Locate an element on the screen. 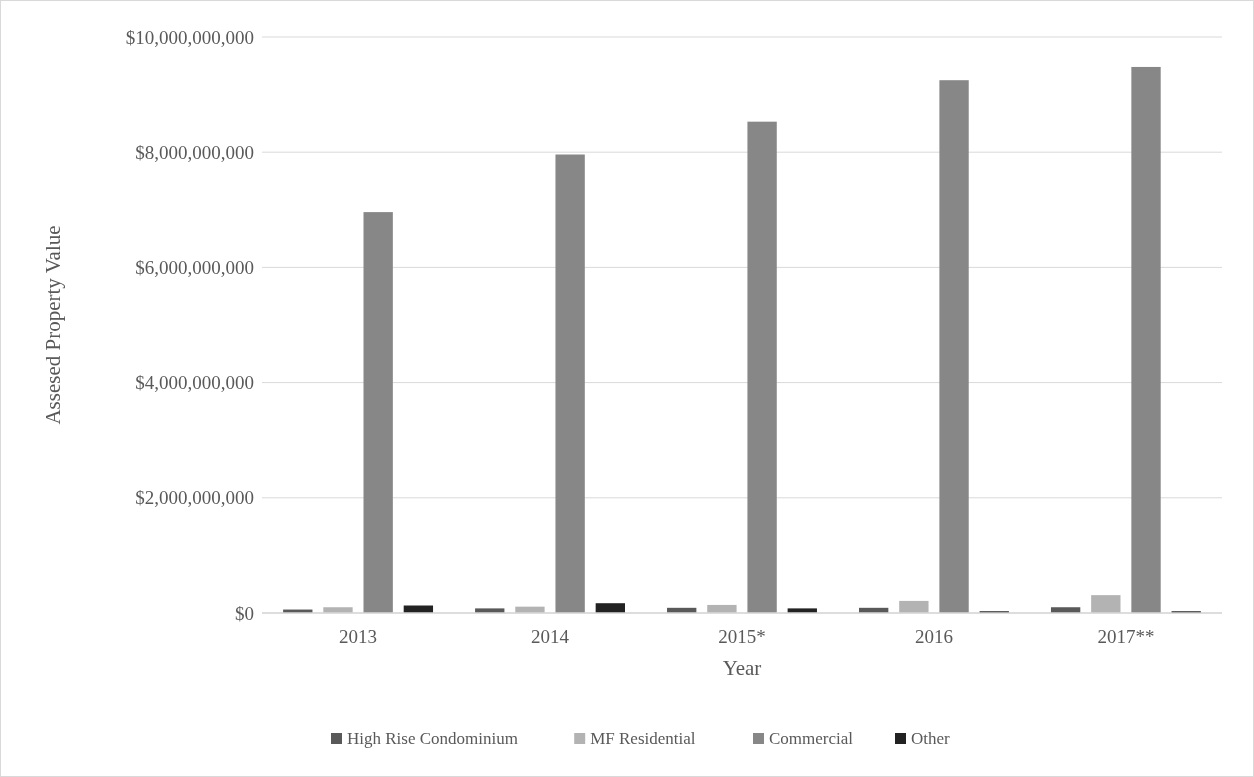 This screenshot has width=1254, height=777. legend-label: Other is located at coordinates (931, 738).